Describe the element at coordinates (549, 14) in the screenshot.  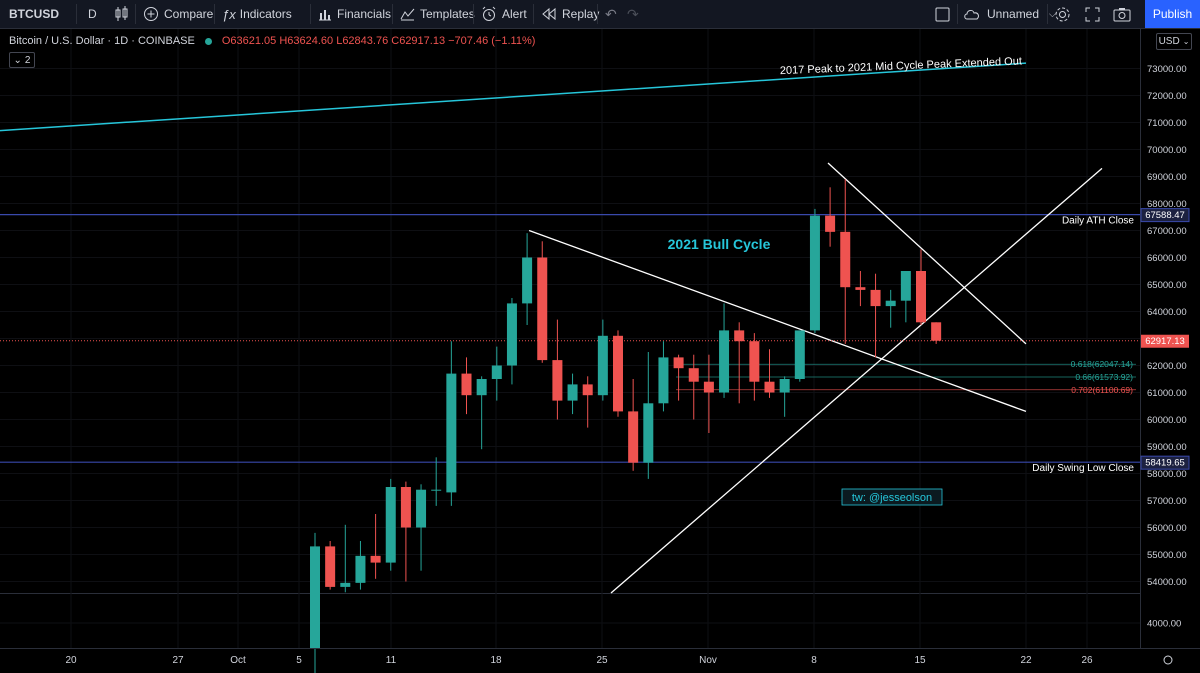
I see `replay-icon` at that location.